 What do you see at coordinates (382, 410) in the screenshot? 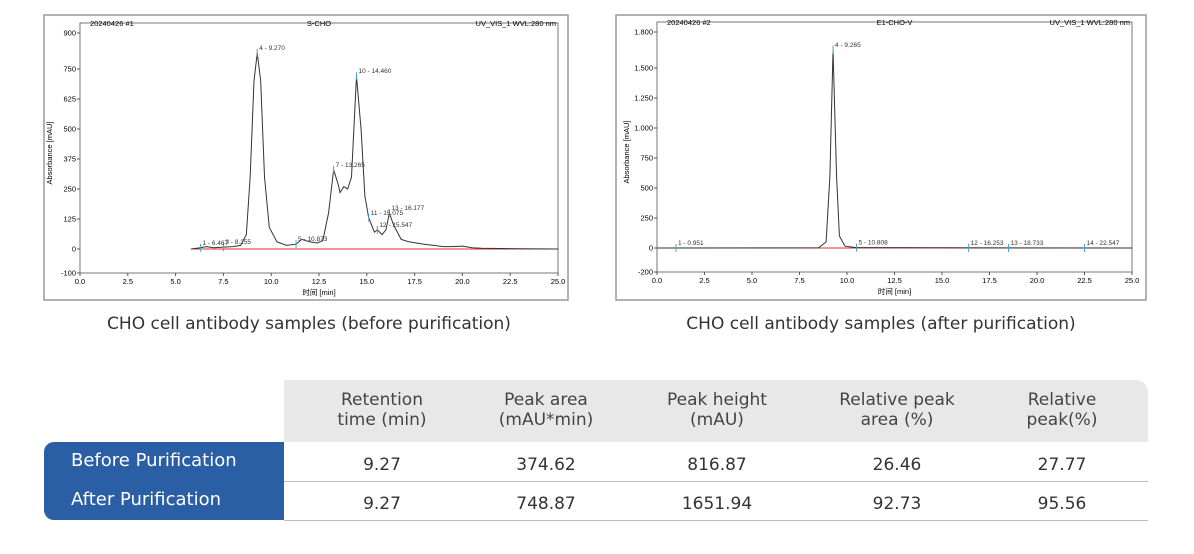
I see `column-header: Retention time (min)` at bounding box center [382, 410].